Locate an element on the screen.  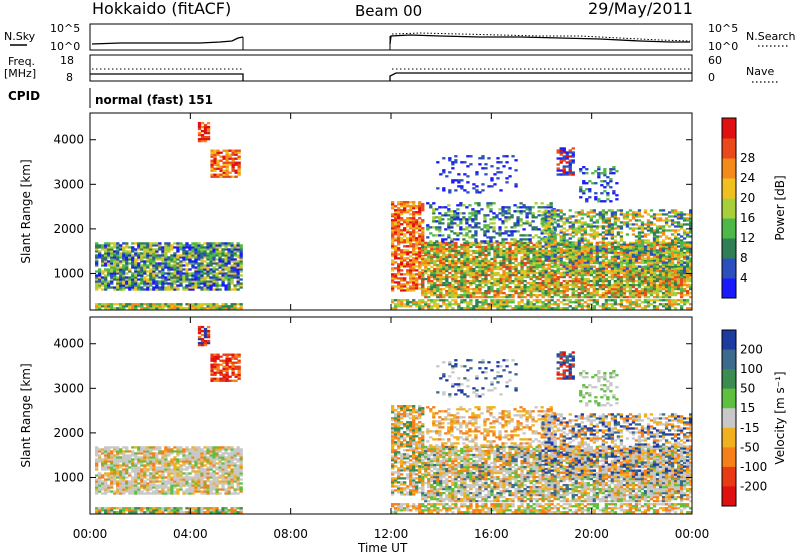
nsearch-trace-late is located at coordinates (541, 37).